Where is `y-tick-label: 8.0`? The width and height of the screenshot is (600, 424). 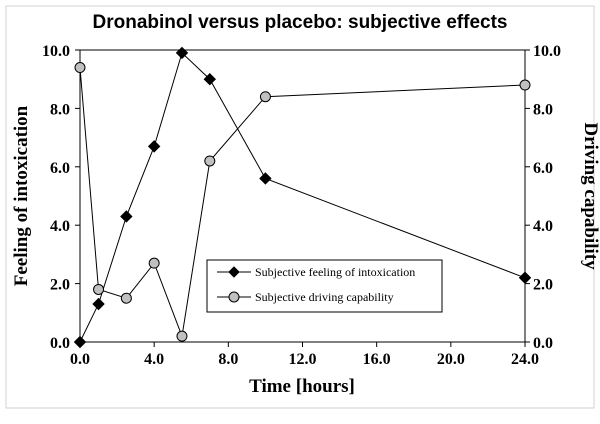
y-tick-label: 8.0 is located at coordinates (60, 109).